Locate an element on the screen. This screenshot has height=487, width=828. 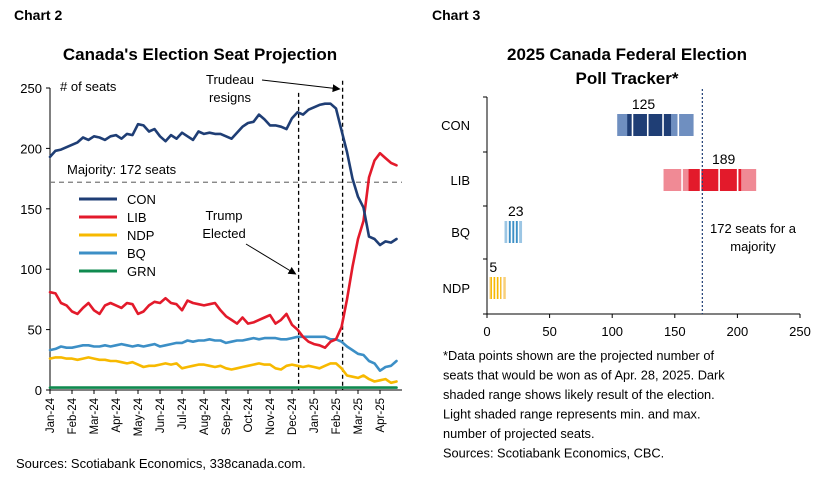
annotation-trump-line1: Trump is located at coordinates (223, 215).